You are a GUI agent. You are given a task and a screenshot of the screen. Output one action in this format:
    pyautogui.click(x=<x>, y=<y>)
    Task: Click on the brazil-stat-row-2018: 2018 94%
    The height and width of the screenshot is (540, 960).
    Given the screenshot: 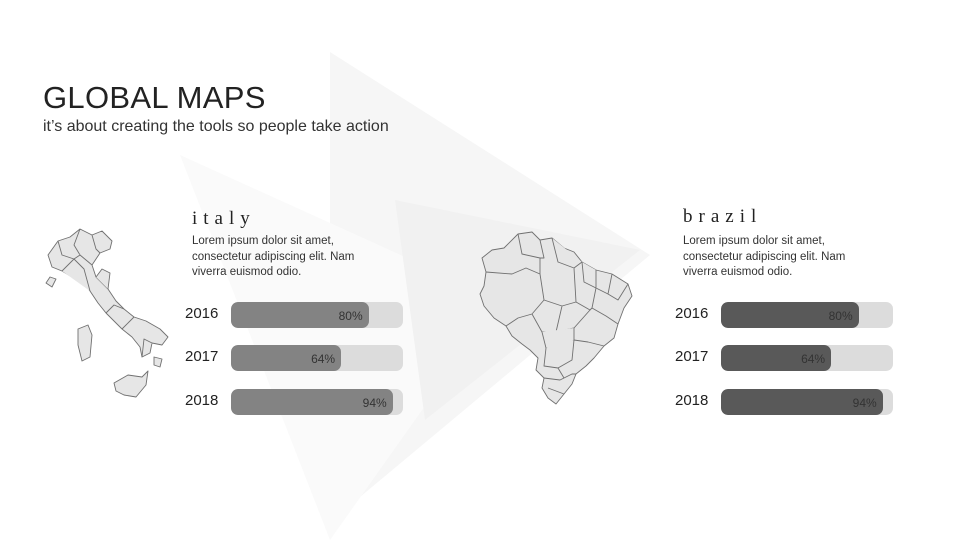 What is the action you would take?
    pyautogui.click(x=817, y=402)
    